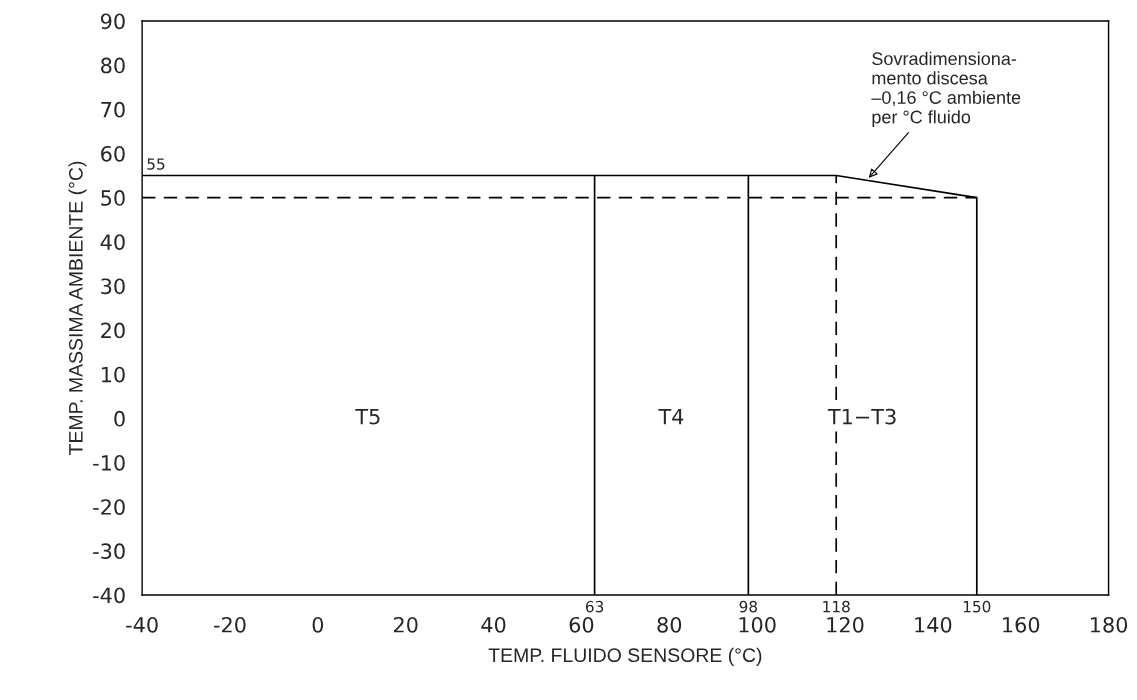 The width and height of the screenshot is (1137, 700). I want to click on y-tick-label: 20, so click(113, 330).